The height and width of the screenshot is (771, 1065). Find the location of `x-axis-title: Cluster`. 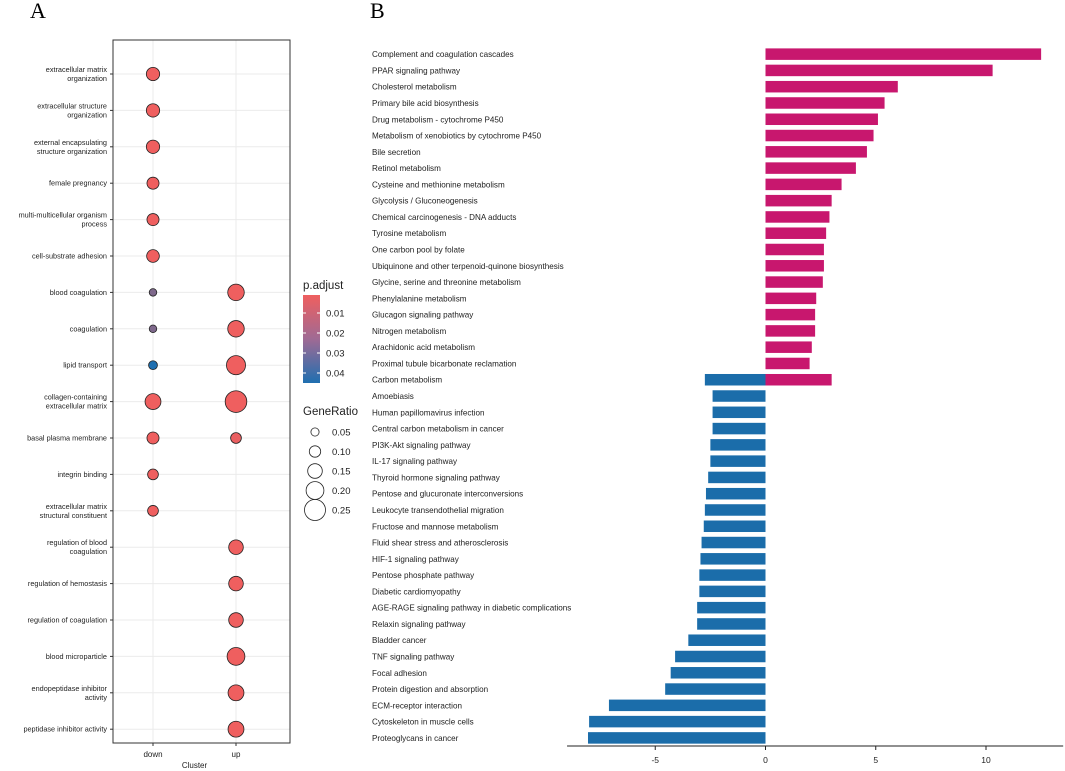

x-axis-title: Cluster is located at coordinates (195, 765).